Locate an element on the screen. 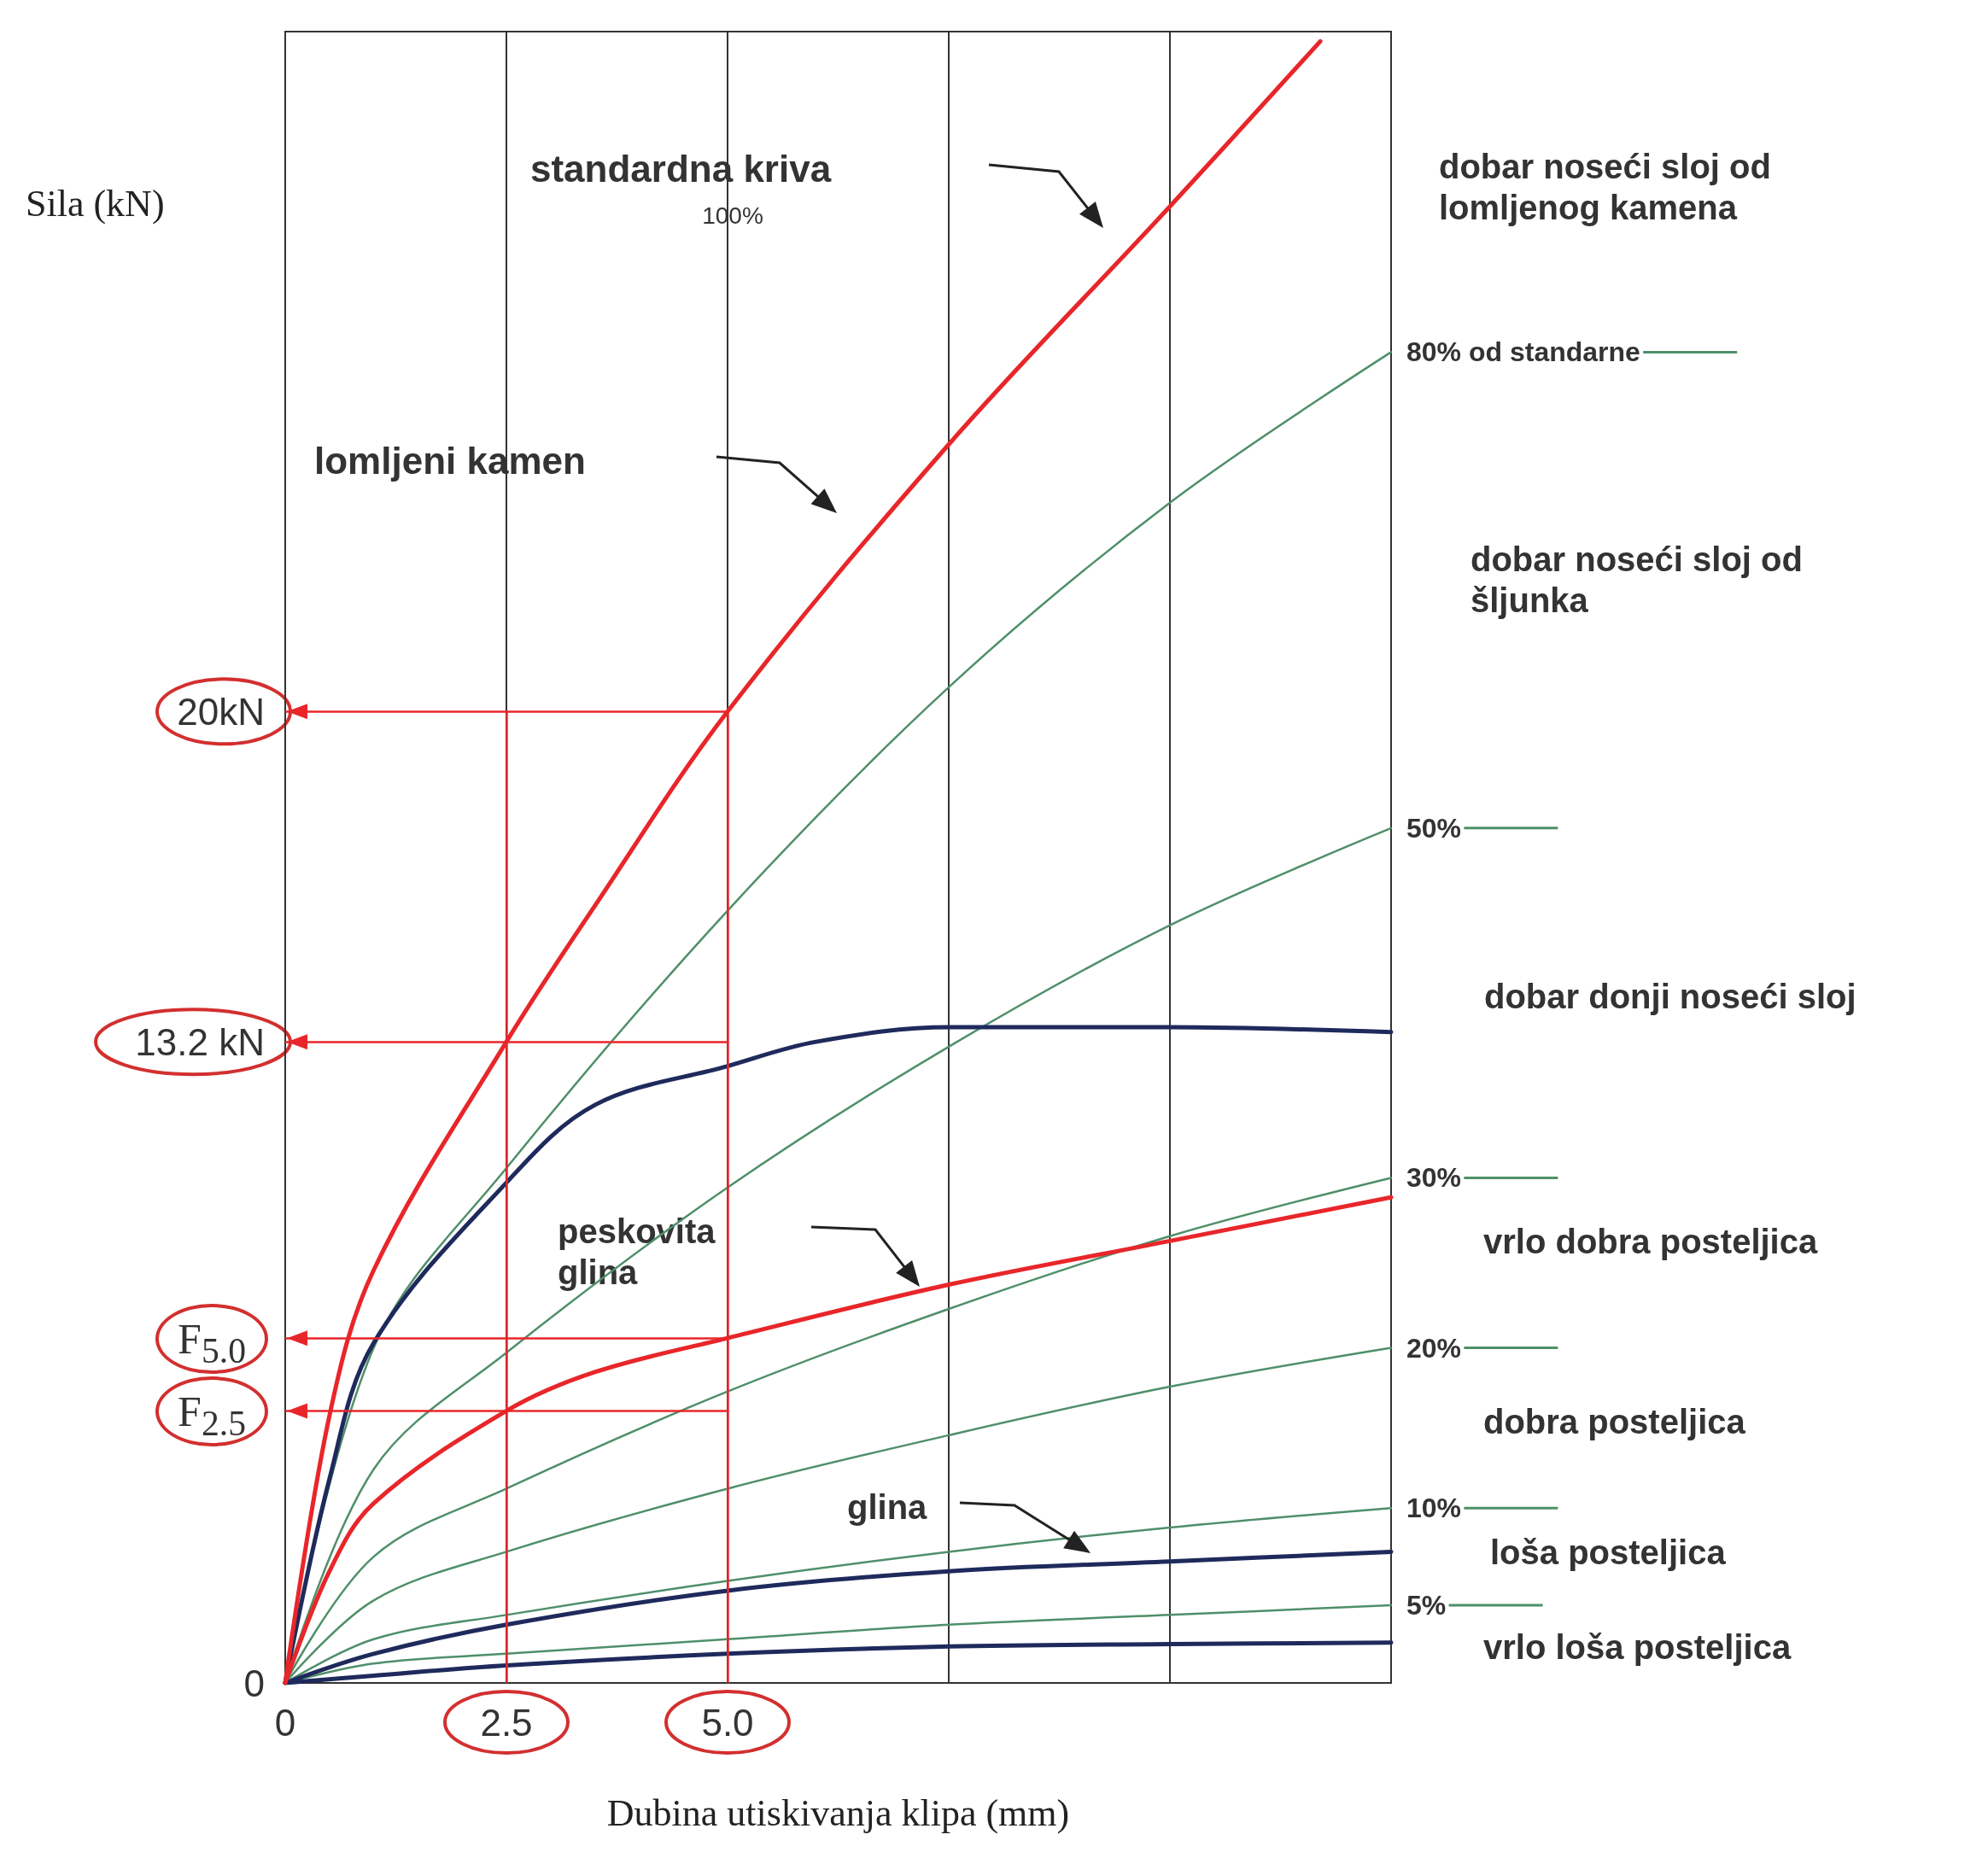 The image size is (1988, 1852). legend-label: 10% is located at coordinates (1434, 1508).